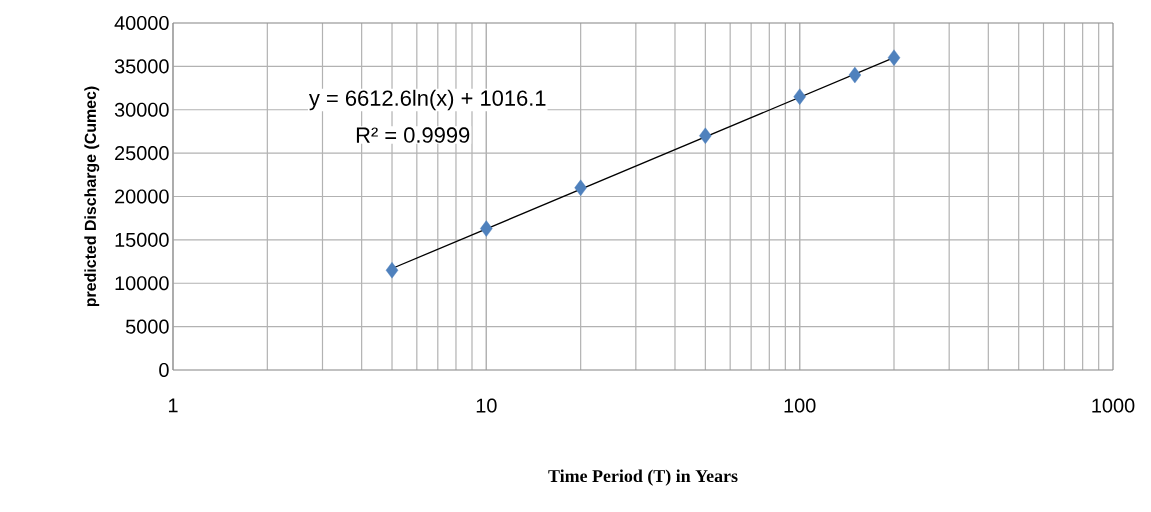 The height and width of the screenshot is (512, 1151). I want to click on y-tick-label: 0, so click(164, 370).